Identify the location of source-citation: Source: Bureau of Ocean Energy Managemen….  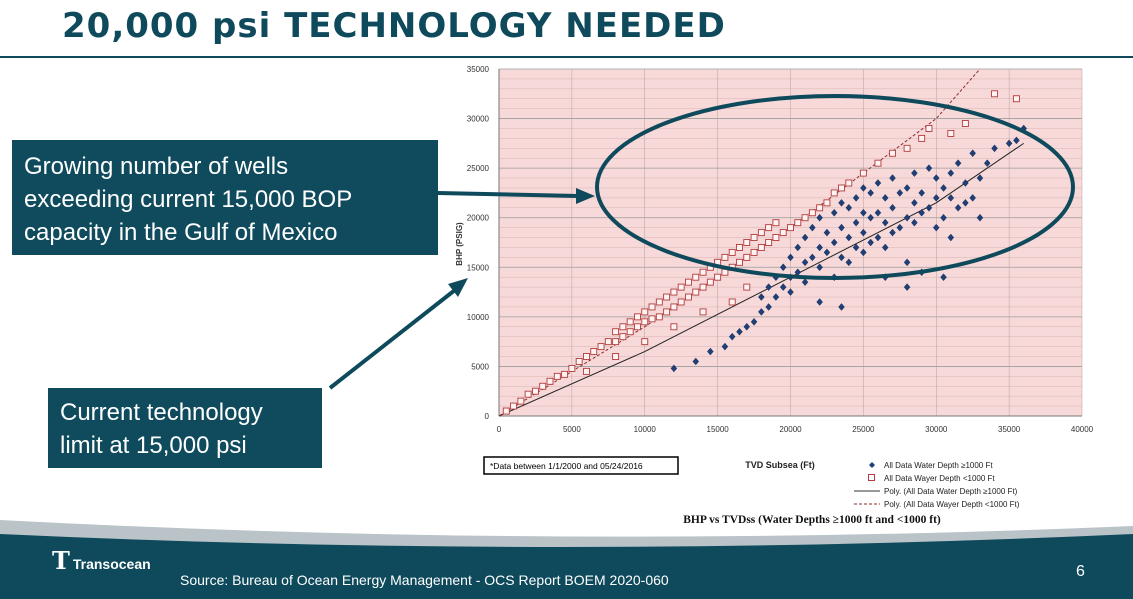
(424, 580).